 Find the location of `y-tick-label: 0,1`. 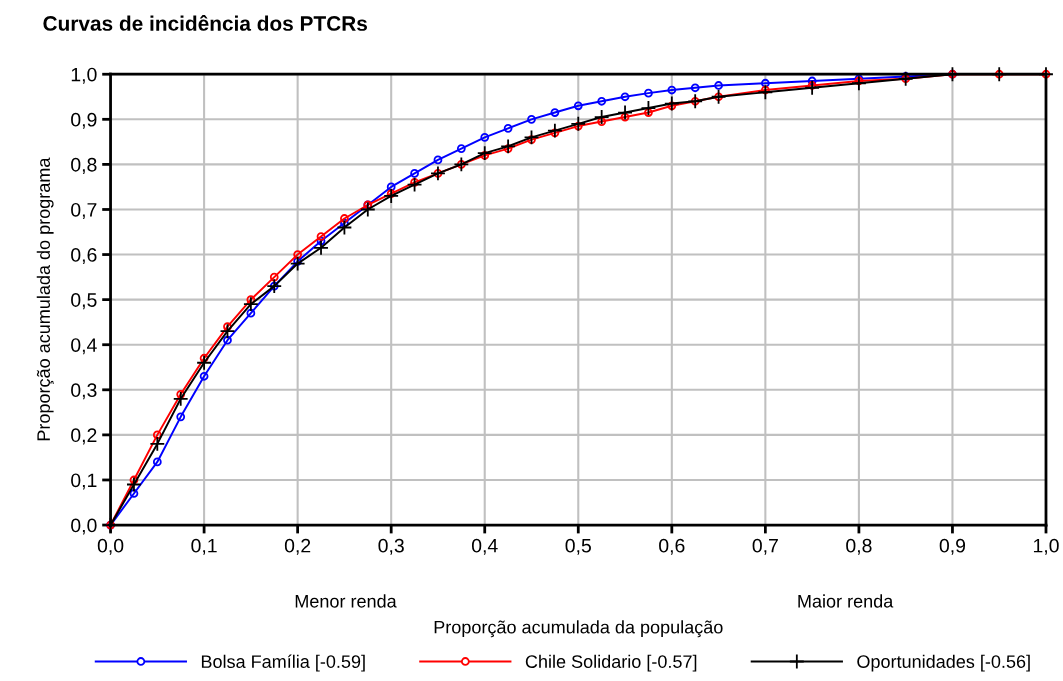

y-tick-label: 0,1 is located at coordinates (84, 481).